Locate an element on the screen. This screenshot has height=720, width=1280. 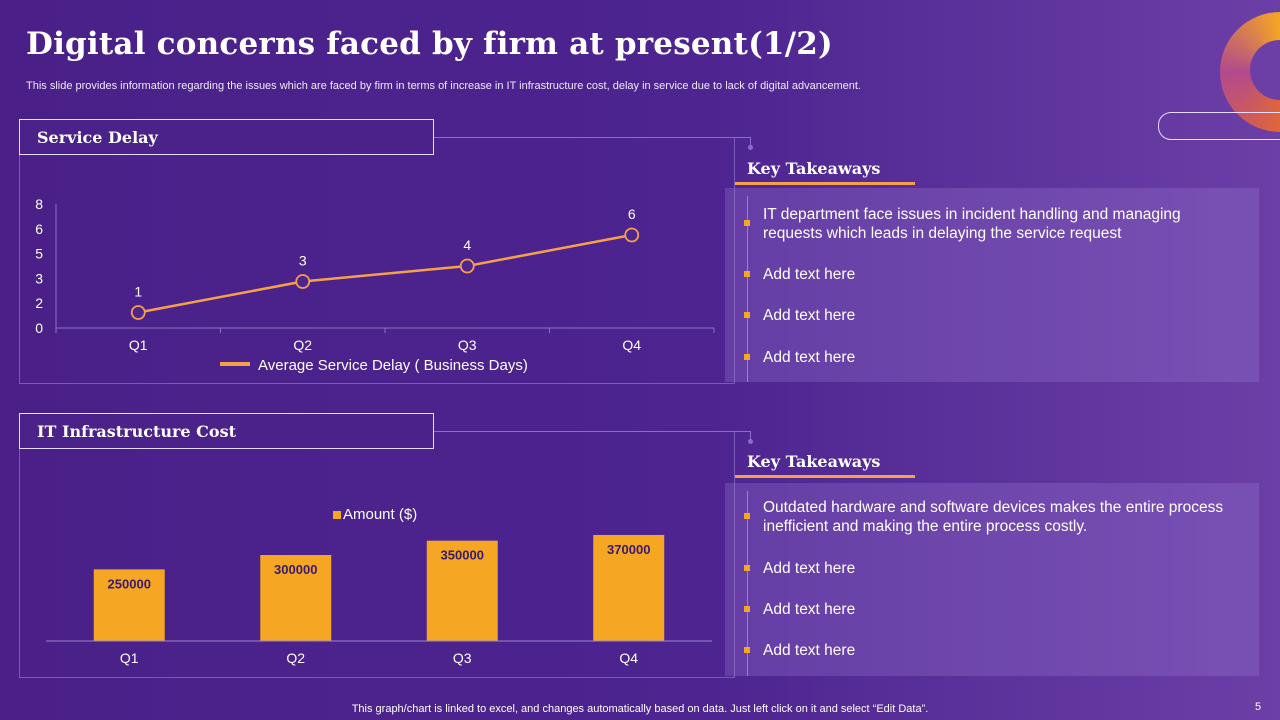
service-delay-label: Service Delay is located at coordinates (226, 137).